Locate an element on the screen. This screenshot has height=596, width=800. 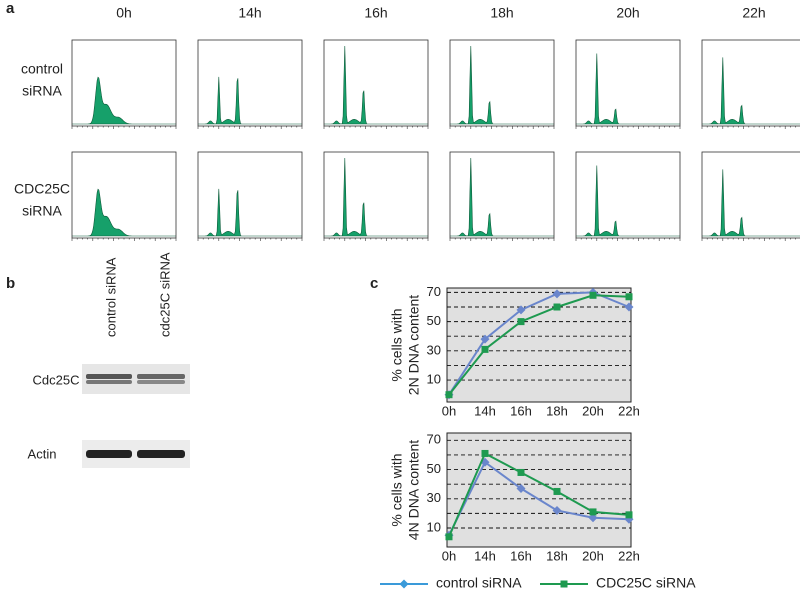
legend-label: CDC25C siRNA is located at coordinates (646, 583).